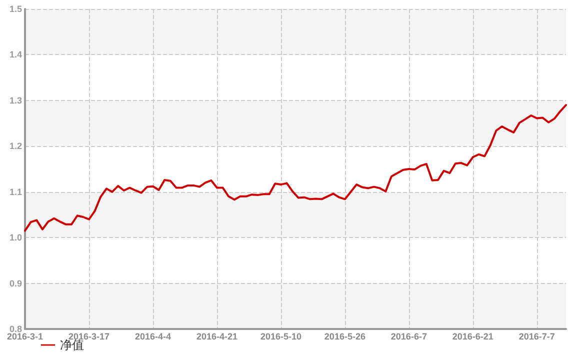 This screenshot has height=353, width=574. What do you see at coordinates (15, 146) in the screenshot?
I see `y-tick-label: 1.2` at bounding box center [15, 146].